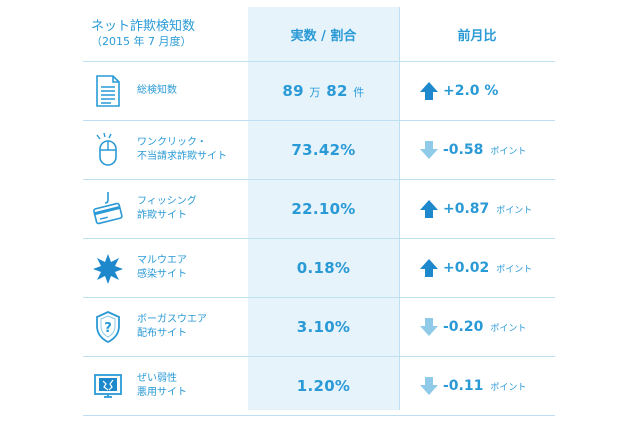 This screenshot has height=426, width=640. I want to click on row-value: 73.42%, so click(323, 150).